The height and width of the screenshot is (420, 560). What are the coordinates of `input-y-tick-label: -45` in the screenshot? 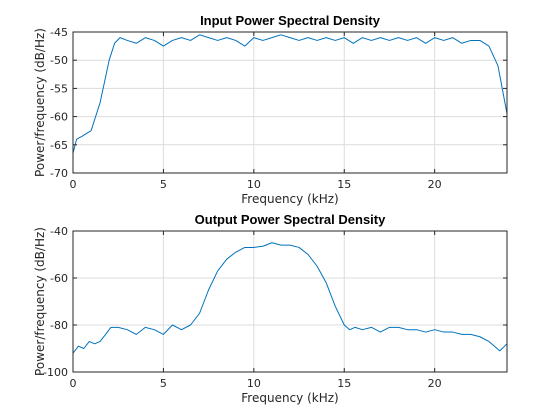 It's located at (59, 32).